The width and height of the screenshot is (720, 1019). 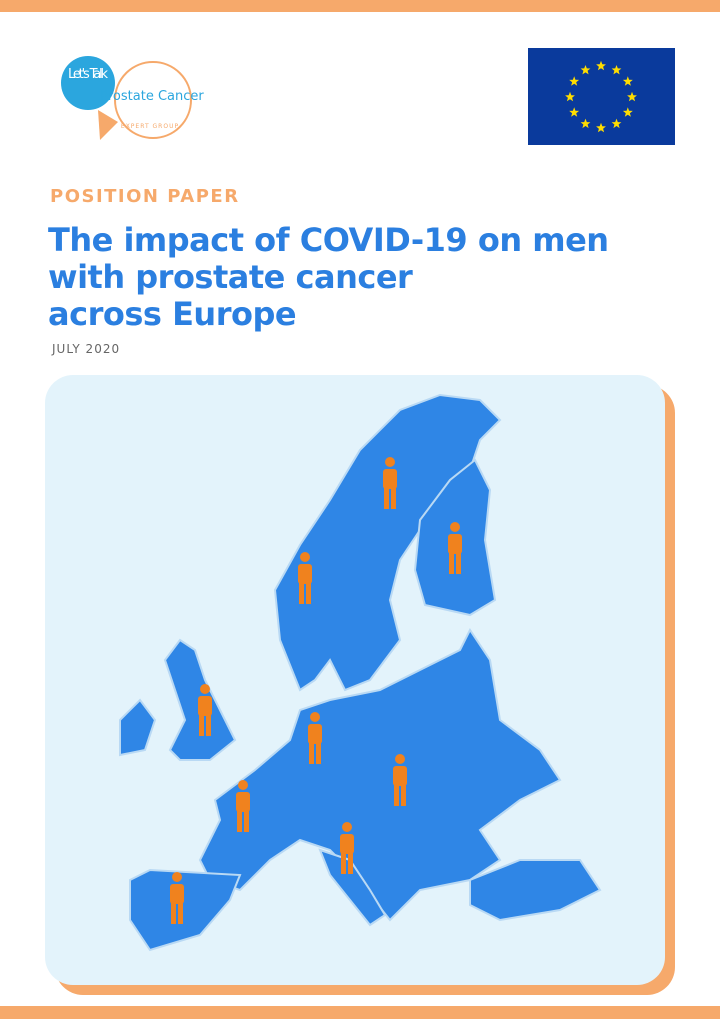 I want to click on logo-bubble, so click(x=88, y=83).